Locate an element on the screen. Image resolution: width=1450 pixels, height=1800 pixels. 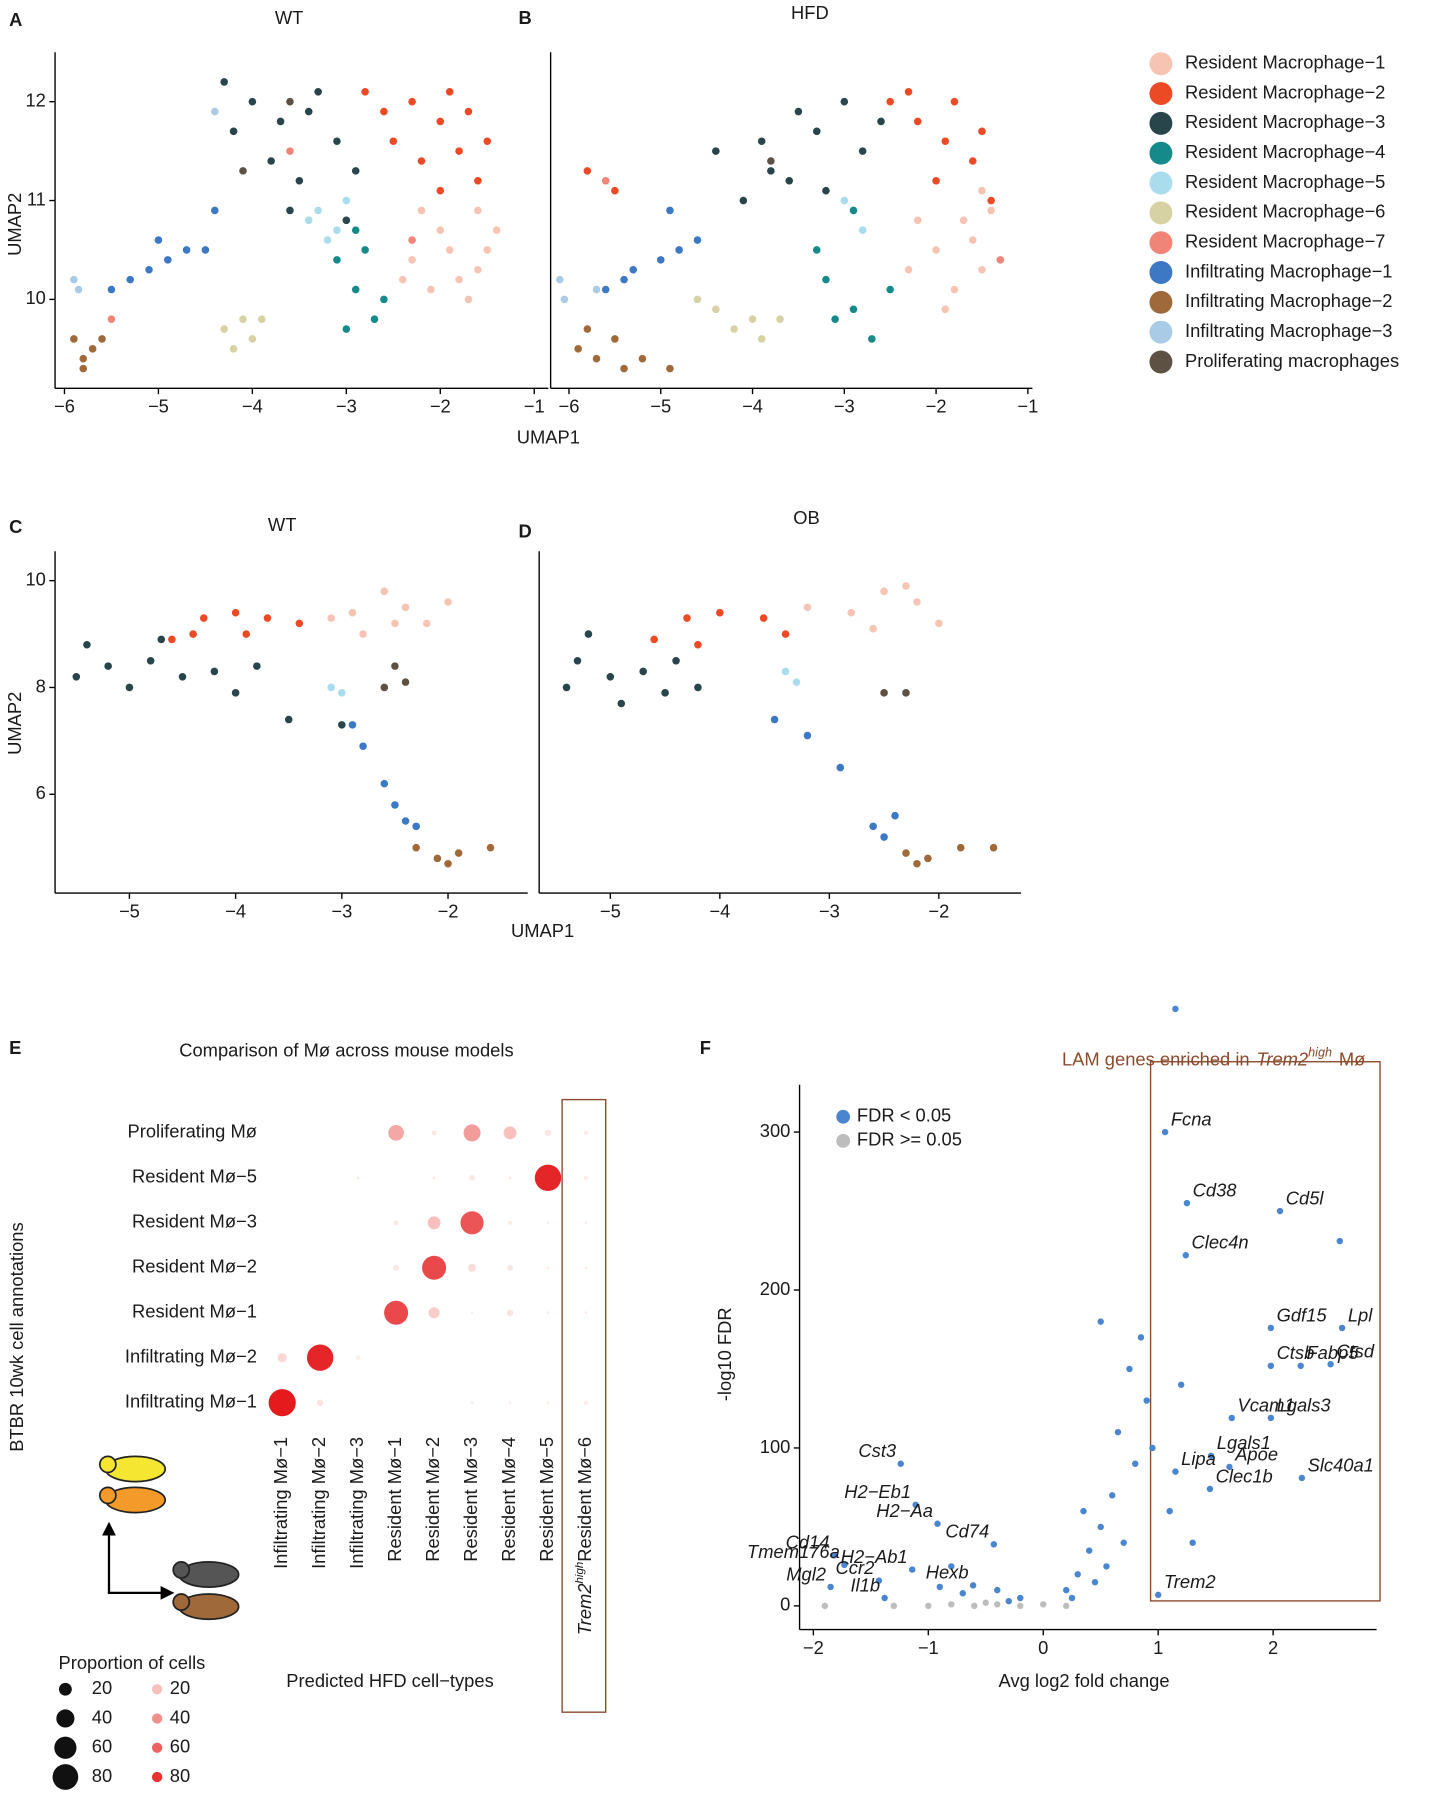
row-label: Resident Mø−1 is located at coordinates (194, 1311).